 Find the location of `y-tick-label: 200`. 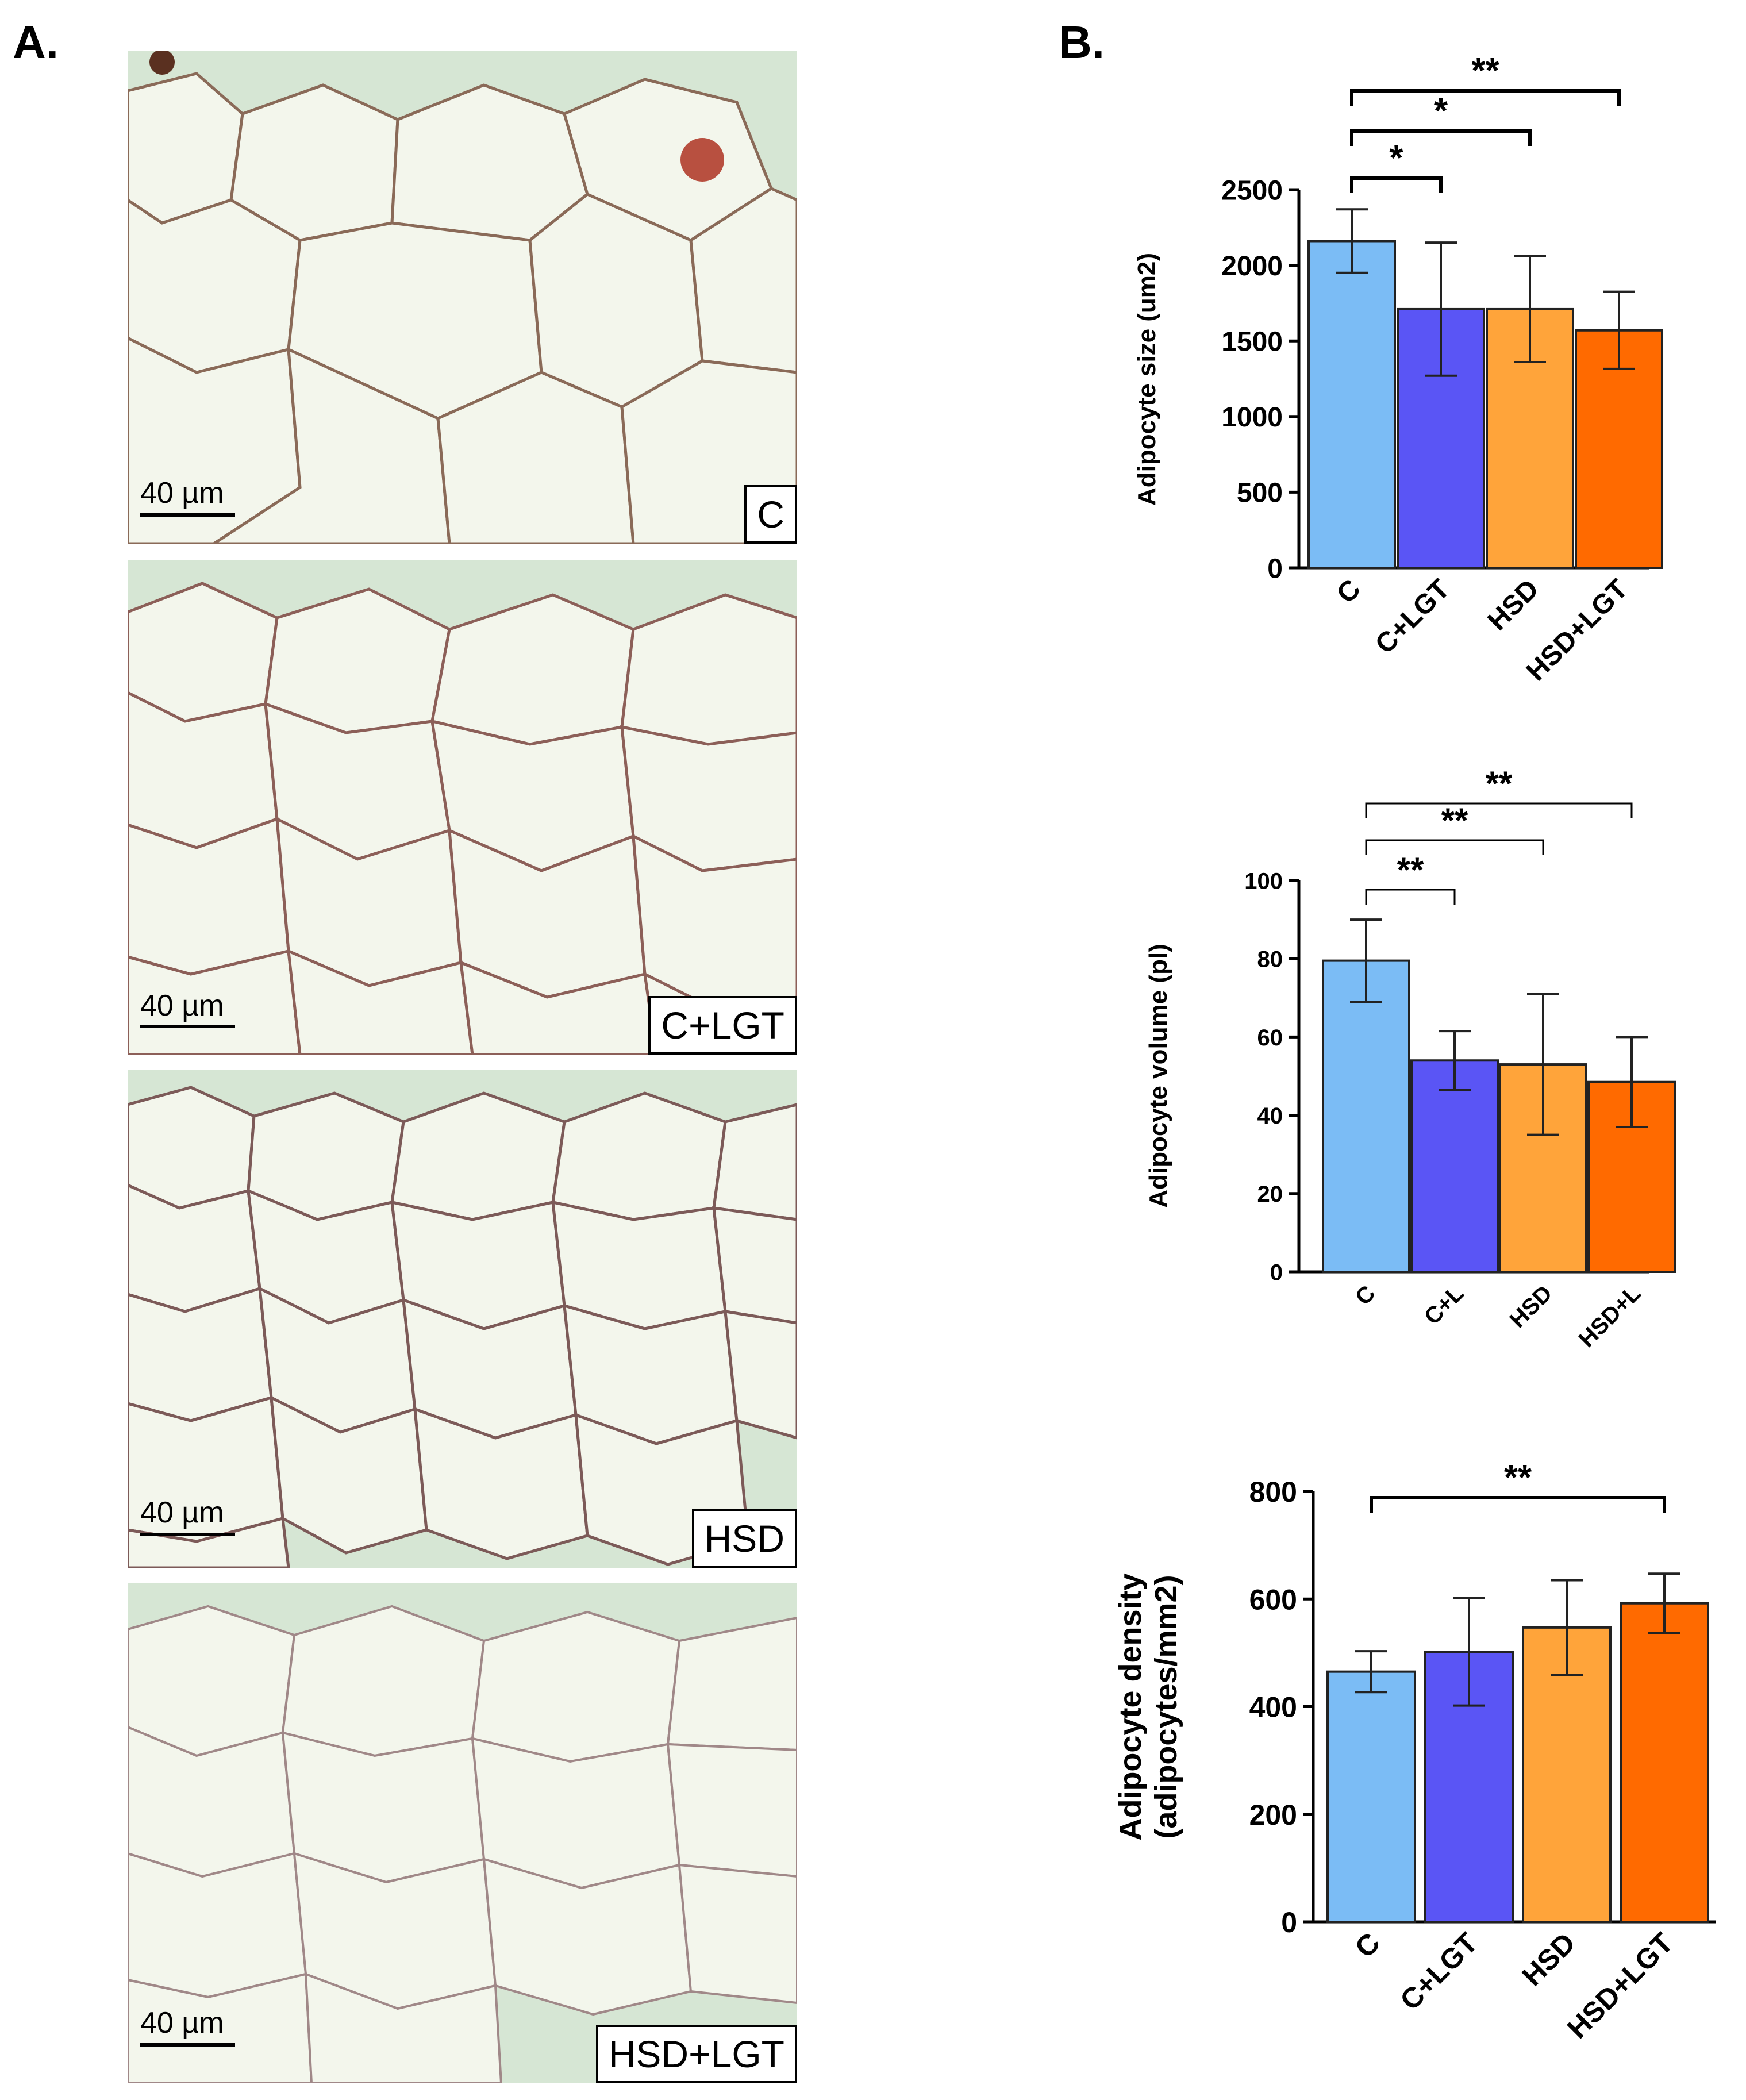

y-tick-label: 200 is located at coordinates (1273, 1815).